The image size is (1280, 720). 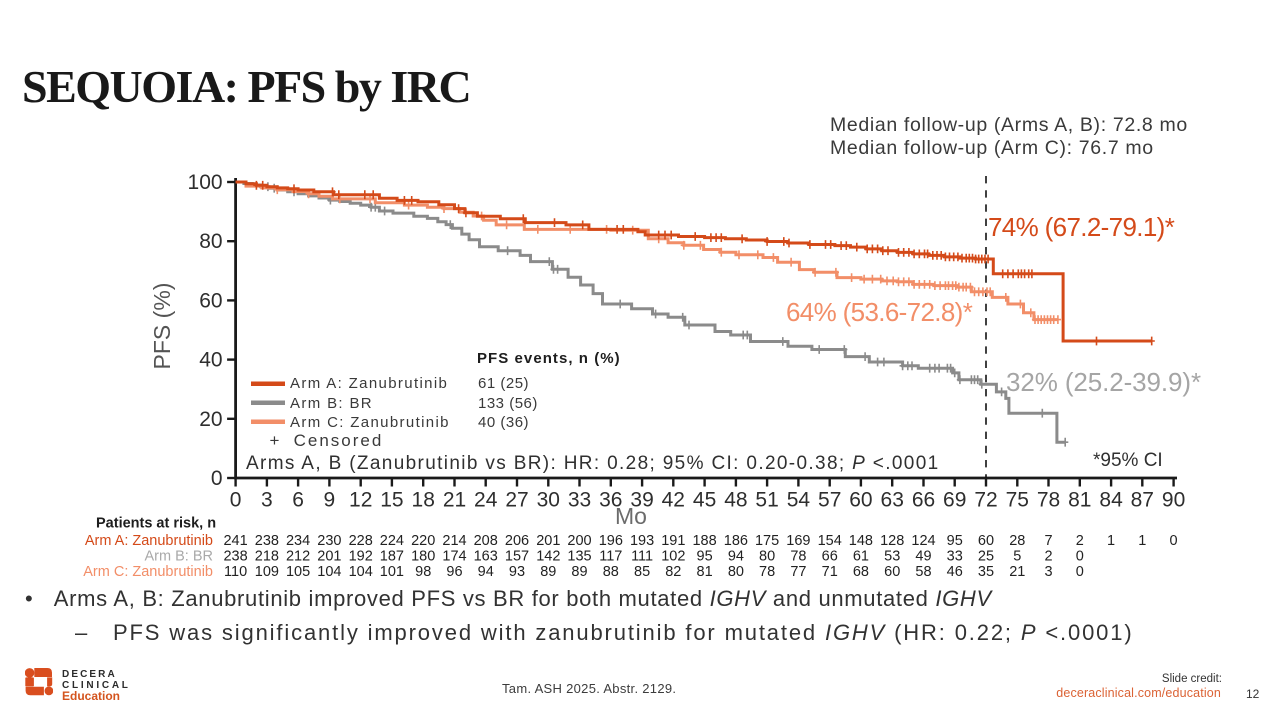 I want to click on svg-text: 200, so click(x=579, y=541).